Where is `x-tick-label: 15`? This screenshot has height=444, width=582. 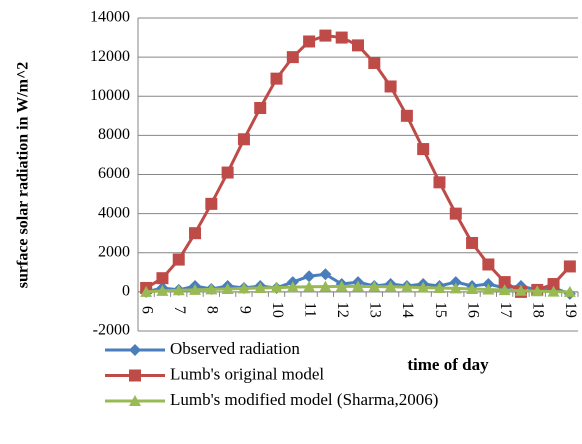
x-tick-label: 15 is located at coordinates (440, 310).